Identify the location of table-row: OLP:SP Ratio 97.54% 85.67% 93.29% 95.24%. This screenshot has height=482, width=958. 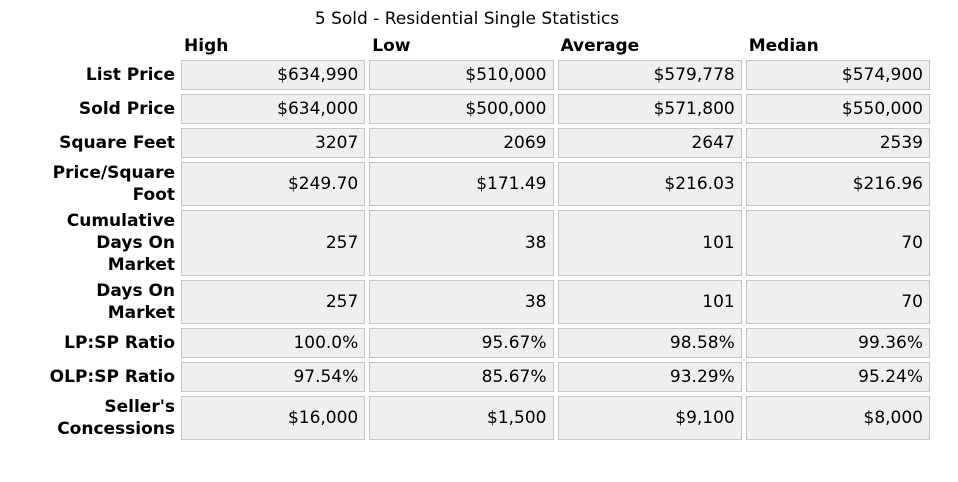
(467, 377).